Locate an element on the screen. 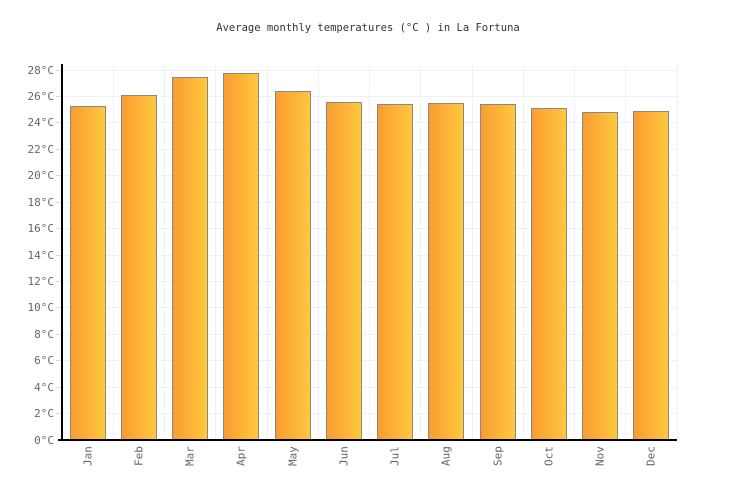  y-axis-line is located at coordinates (62, 252).